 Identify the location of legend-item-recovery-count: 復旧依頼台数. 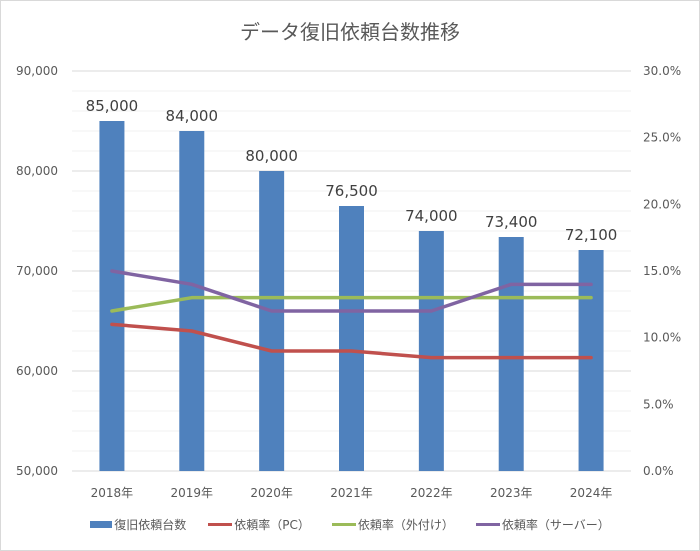
(138, 524).